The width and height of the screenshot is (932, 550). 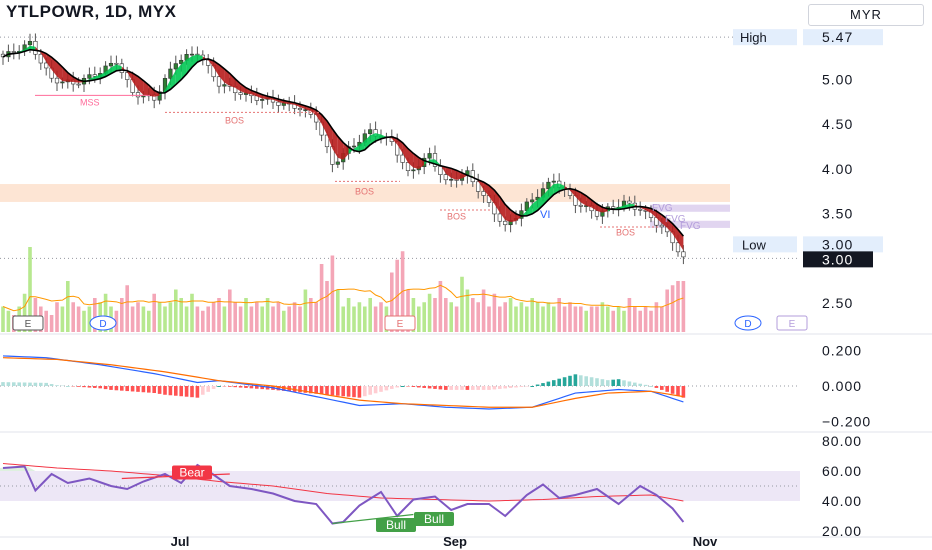 I want to click on event-marker-label: E, so click(x=792, y=324).